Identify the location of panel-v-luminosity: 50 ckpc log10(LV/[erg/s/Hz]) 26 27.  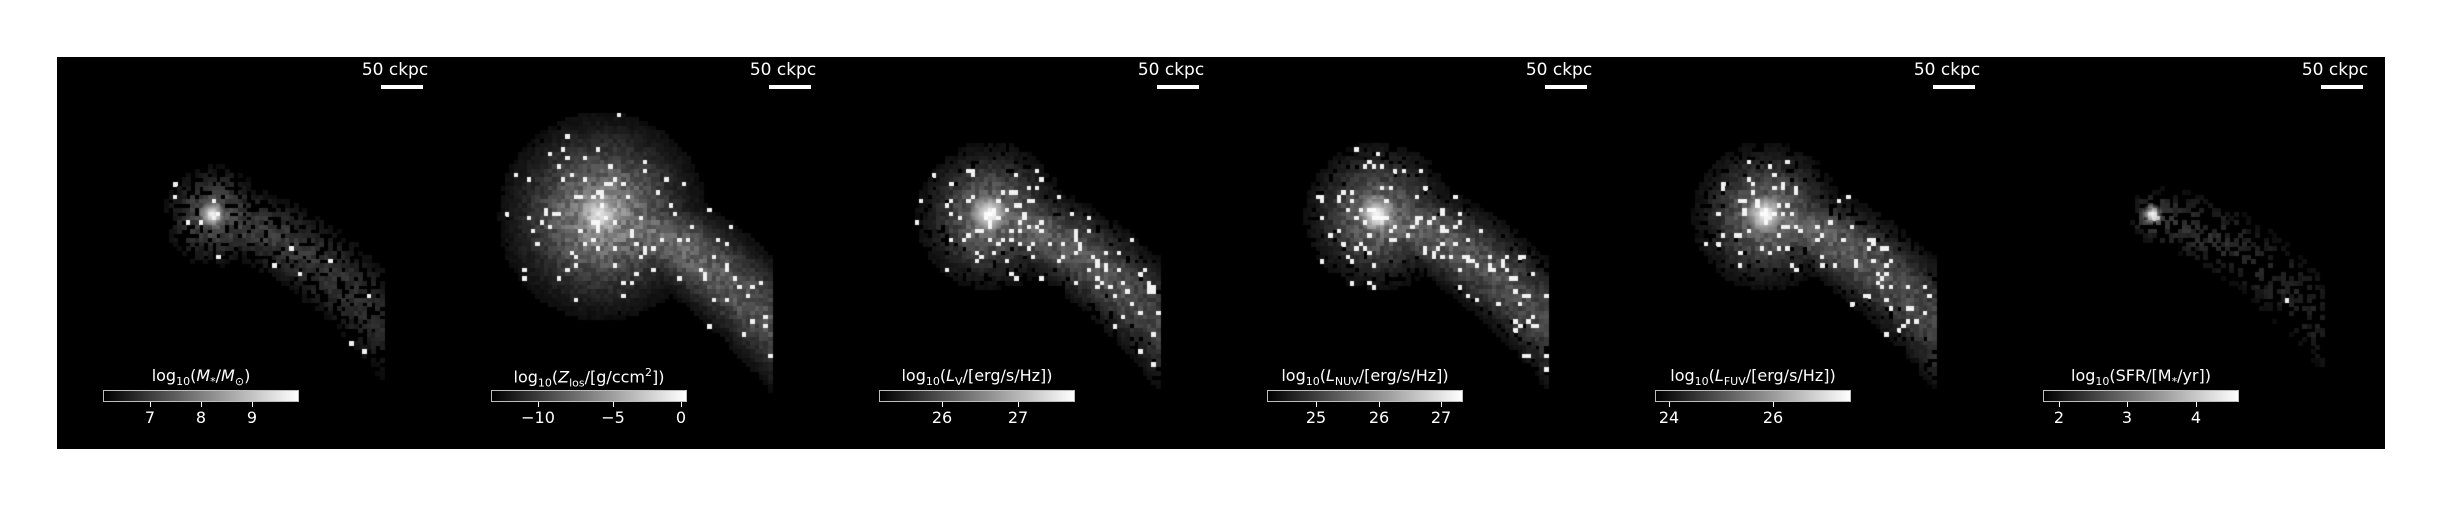
(1027, 253).